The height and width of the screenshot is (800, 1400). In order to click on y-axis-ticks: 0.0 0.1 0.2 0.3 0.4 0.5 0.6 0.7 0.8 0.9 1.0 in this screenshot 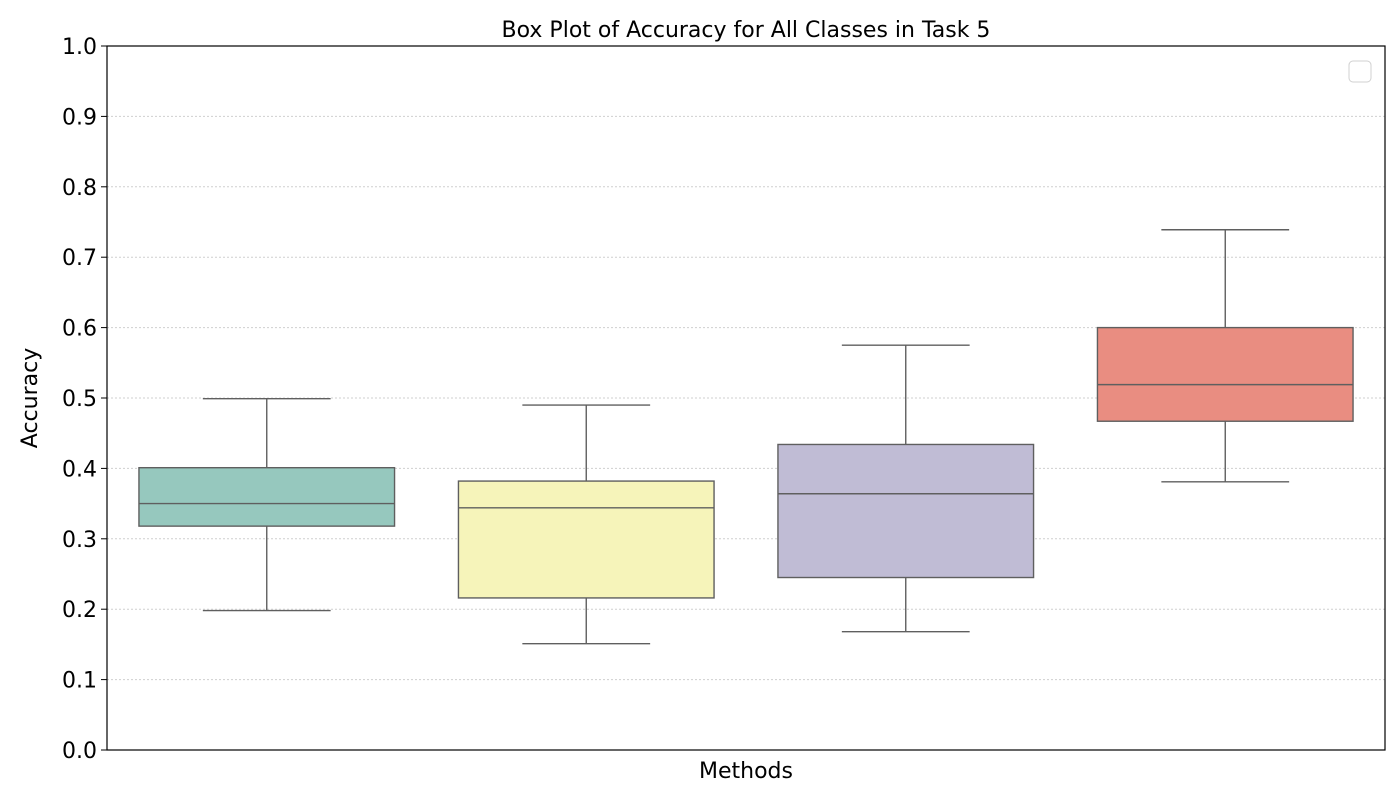, I will do `click(84, 399)`.